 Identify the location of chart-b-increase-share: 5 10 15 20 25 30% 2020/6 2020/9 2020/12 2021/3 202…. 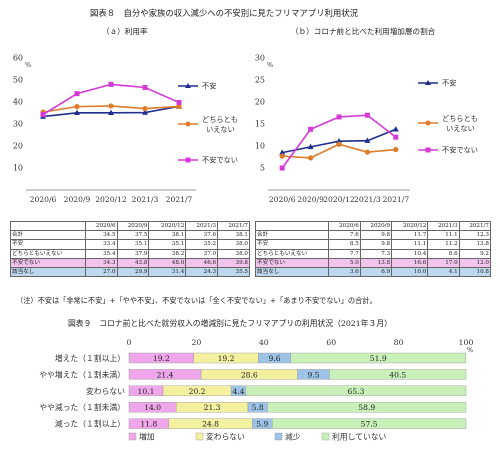
(366, 129).